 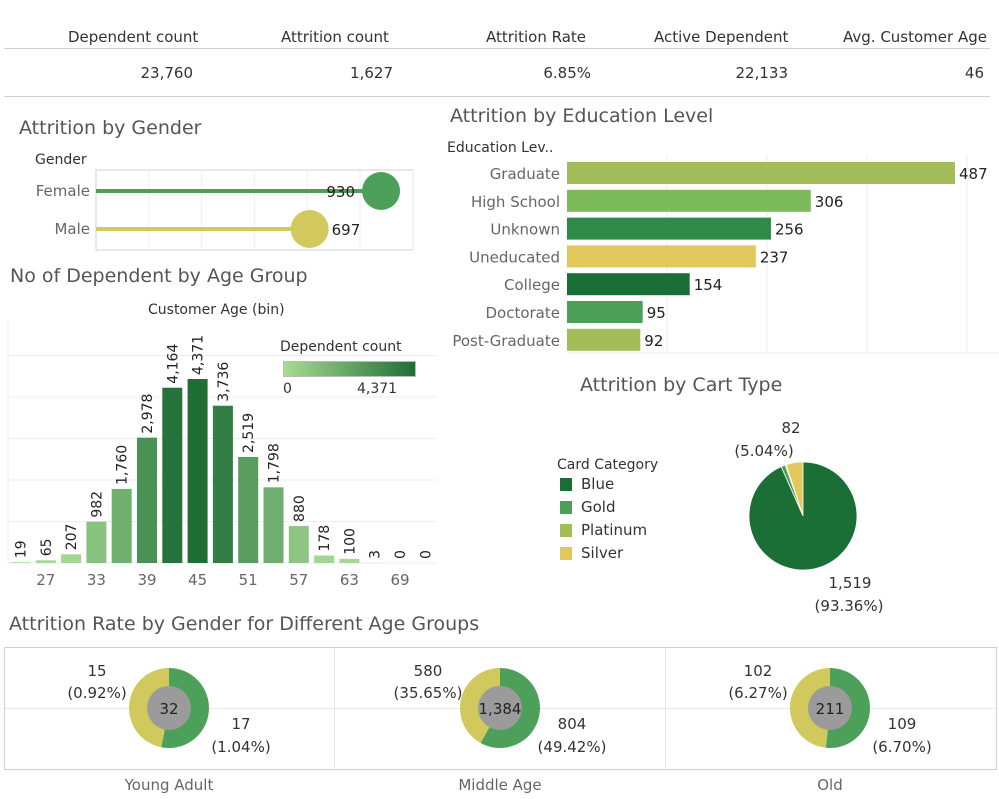 What do you see at coordinates (240, 724) in the screenshot?
I see `donut-female-value: 17` at bounding box center [240, 724].